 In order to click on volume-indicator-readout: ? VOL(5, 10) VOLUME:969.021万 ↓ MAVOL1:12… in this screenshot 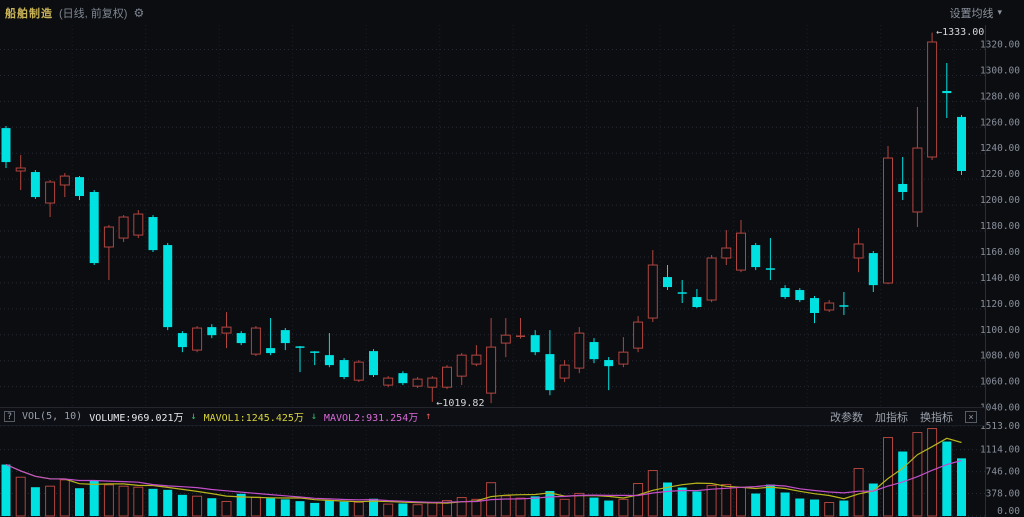, I will do `click(217, 416)`.